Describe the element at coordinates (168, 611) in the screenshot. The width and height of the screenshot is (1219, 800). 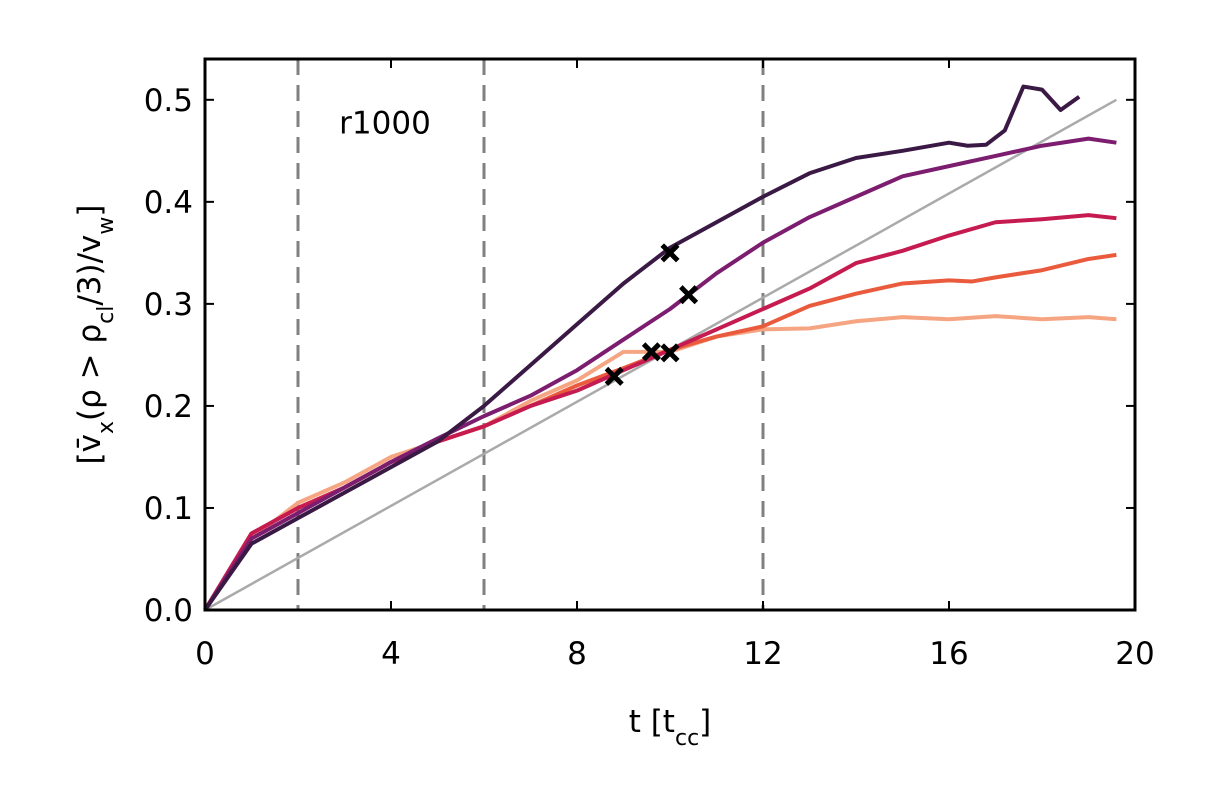
I see `y-tick-label: 0.0` at that location.